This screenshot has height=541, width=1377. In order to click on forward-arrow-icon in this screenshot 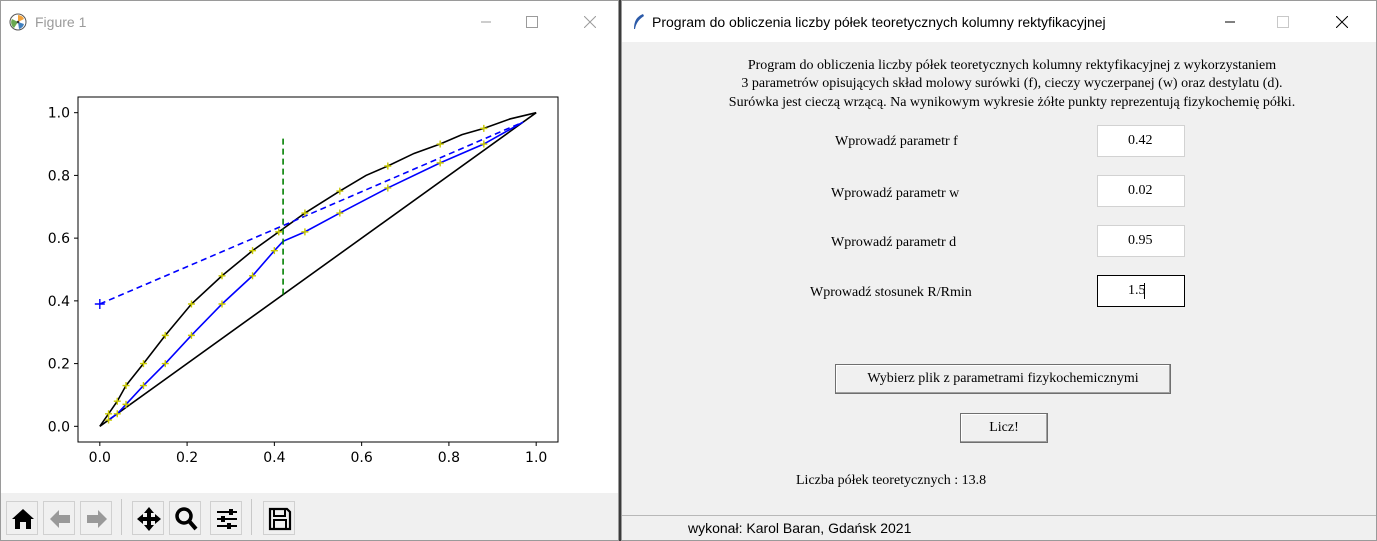, I will do `click(97, 519)`.